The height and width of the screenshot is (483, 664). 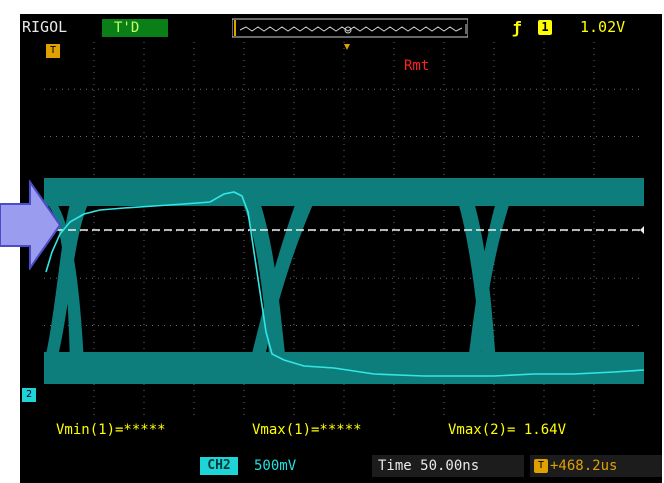 I want to click on trigger-channel-icon: 1, so click(x=545, y=27).